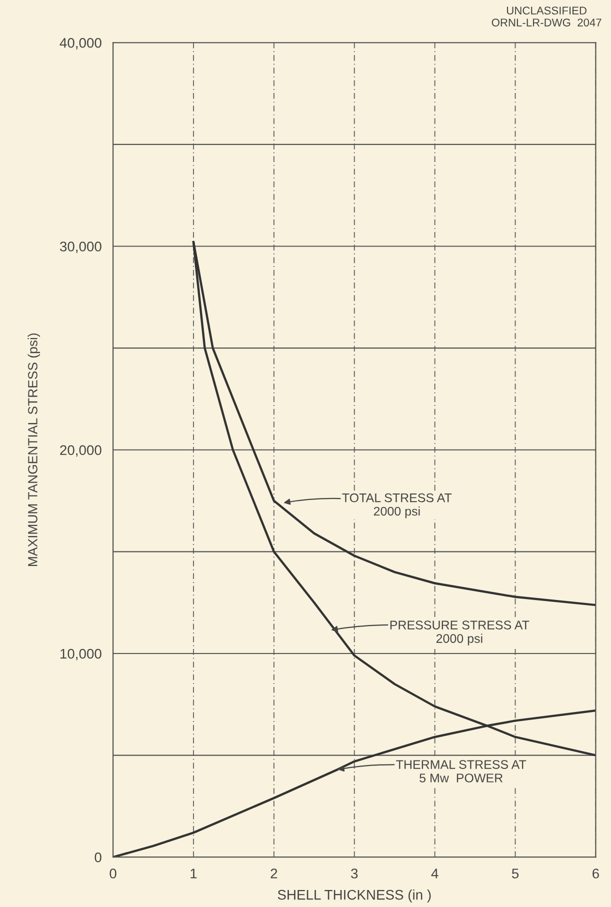 This screenshot has height=907, width=611. Describe the element at coordinates (434, 873) in the screenshot. I see `x-tick-label: 4` at that location.